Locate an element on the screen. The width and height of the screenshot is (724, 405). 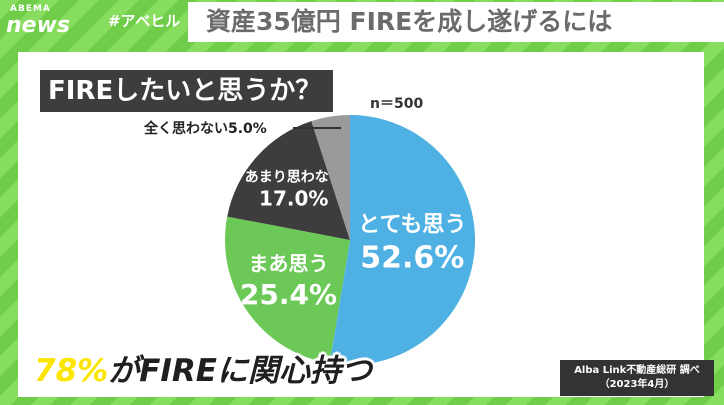
sample-size-label: n＝500 is located at coordinates (397, 104).